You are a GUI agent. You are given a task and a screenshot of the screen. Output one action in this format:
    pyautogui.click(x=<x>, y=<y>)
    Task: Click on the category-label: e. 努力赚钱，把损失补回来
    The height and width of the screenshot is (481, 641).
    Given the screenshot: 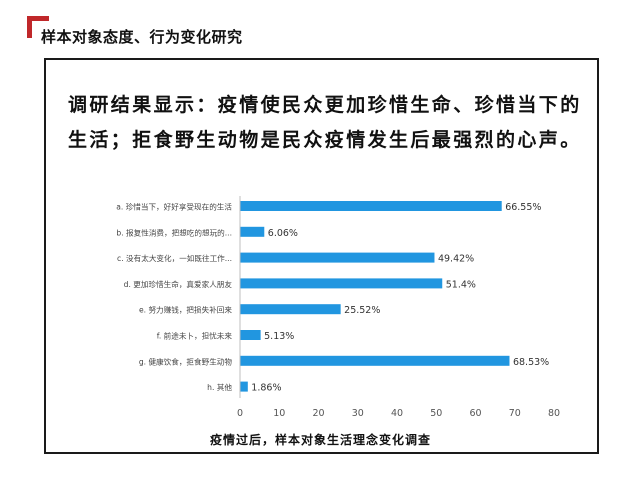 What is the action you would take?
    pyautogui.click(x=185, y=310)
    